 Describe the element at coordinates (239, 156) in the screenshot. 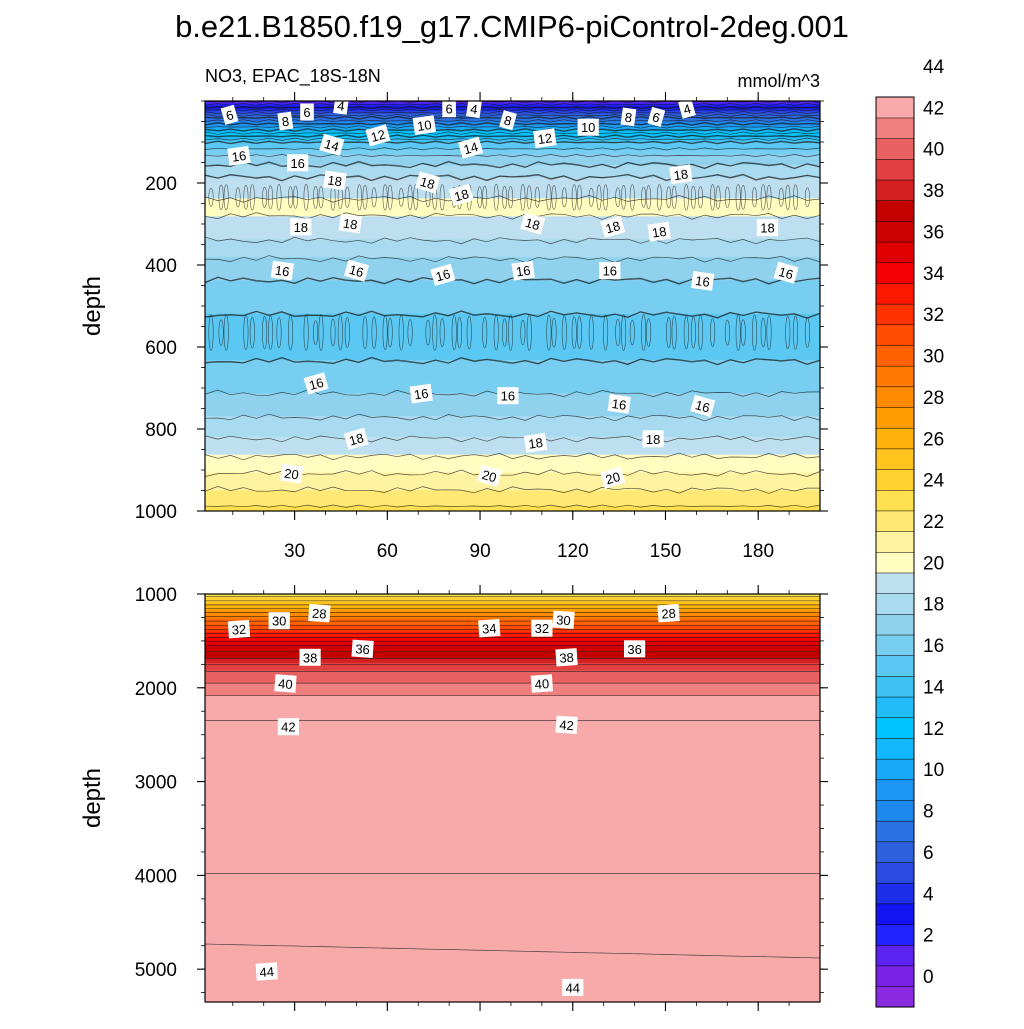

I see `contour-label-text: 16` at that location.